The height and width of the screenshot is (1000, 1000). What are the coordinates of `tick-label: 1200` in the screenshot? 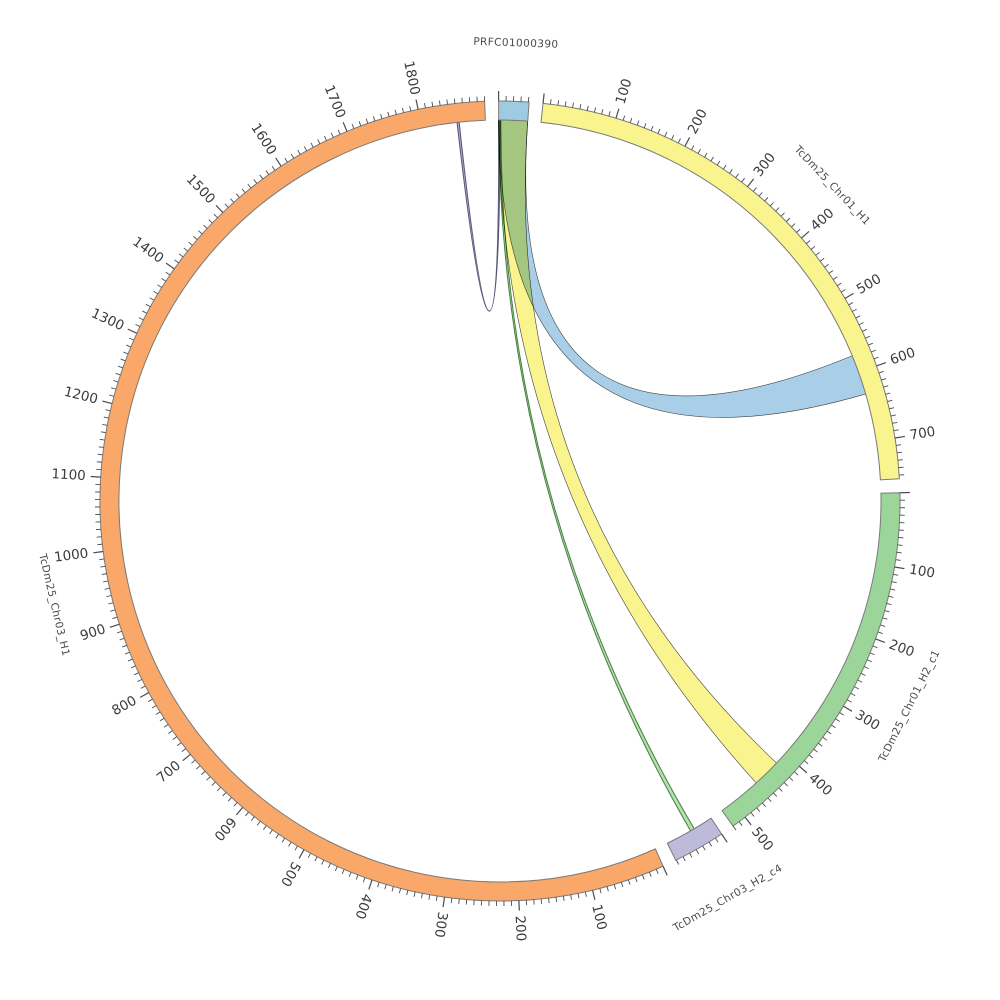 It's located at (80, 396).